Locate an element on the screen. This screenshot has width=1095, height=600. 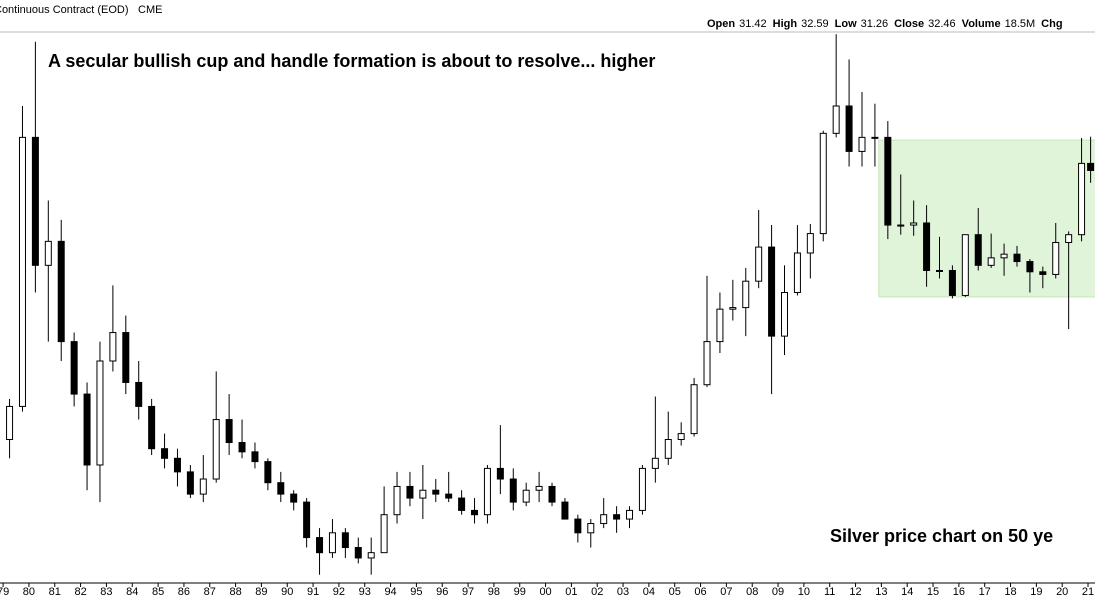
readout-label: Close is located at coordinates (909, 24).